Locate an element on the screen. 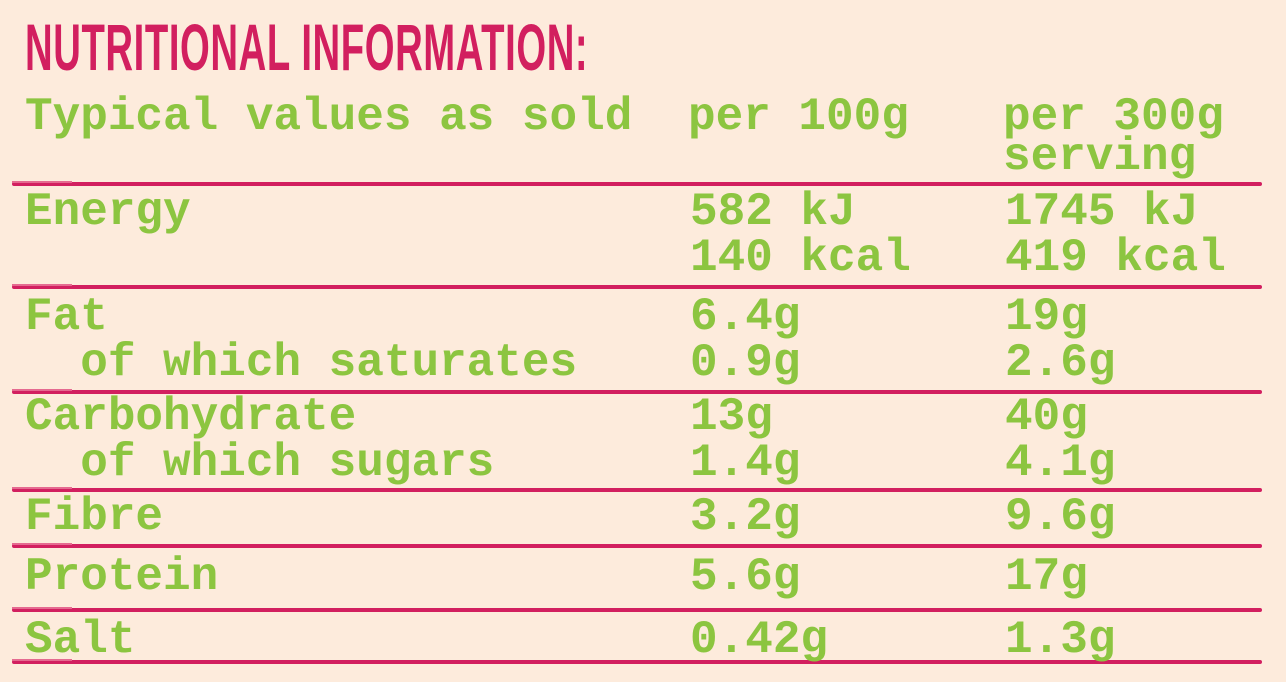 The height and width of the screenshot is (682, 1286). value-per-100g: 13g is located at coordinates (731, 417).